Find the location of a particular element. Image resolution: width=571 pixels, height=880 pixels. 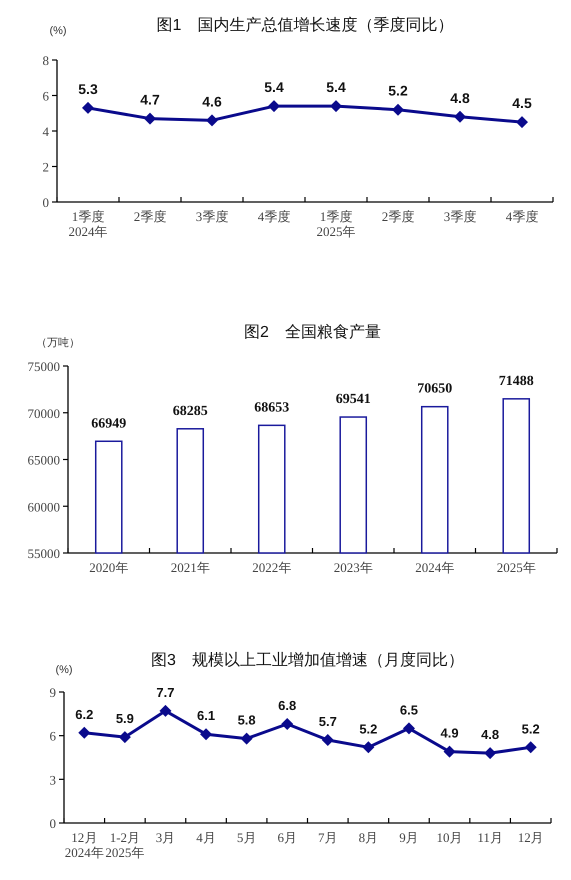

x-tick-label: 8月 is located at coordinates (368, 837).